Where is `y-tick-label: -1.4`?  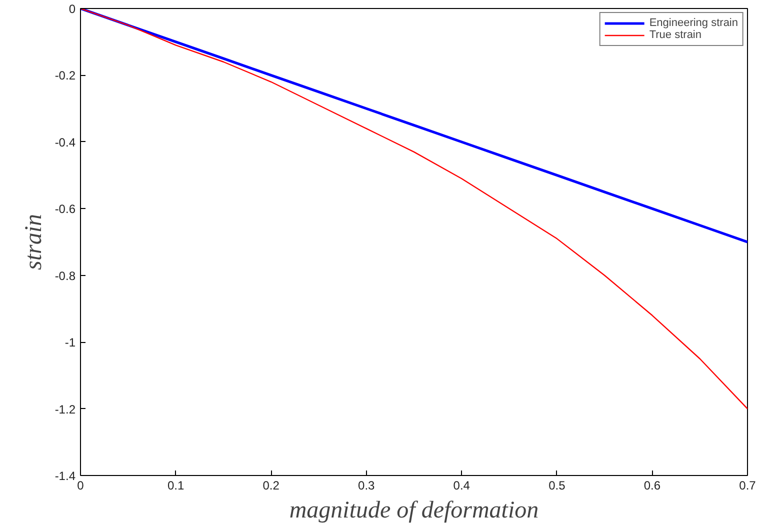
y-tick-label: -1.4 is located at coordinates (65, 476).